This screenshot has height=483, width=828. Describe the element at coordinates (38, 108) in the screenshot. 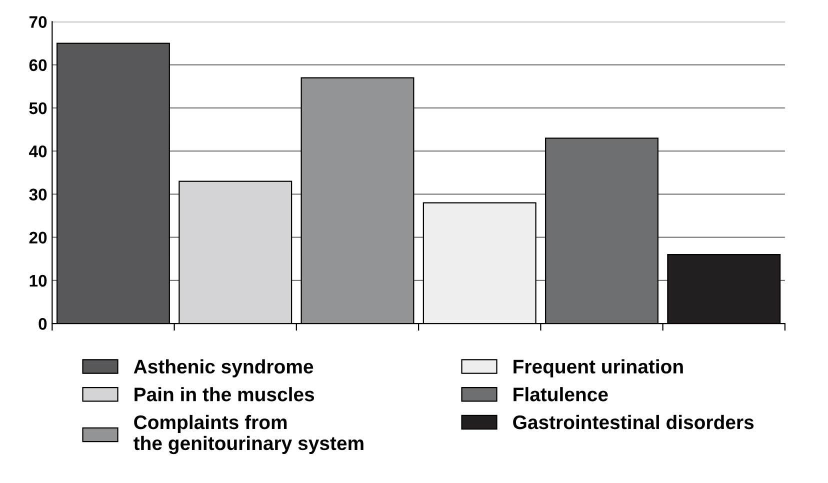

I see `y-tick-label: 50` at that location.